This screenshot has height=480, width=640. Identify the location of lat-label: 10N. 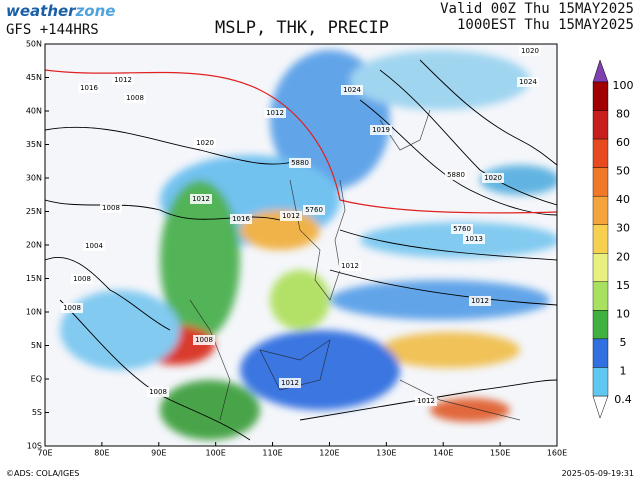
(34, 312).